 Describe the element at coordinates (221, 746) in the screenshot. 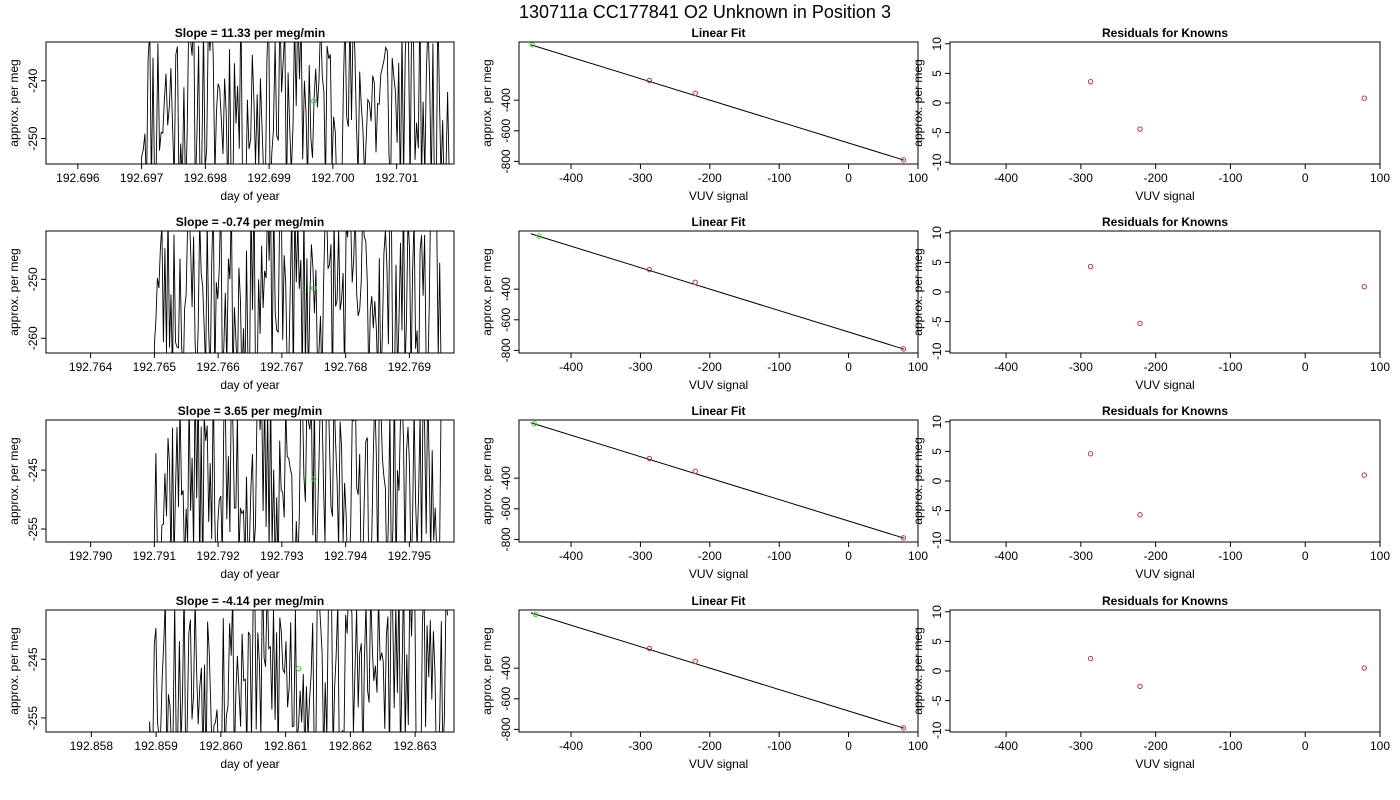

I see `x-tick-label: 192.860` at that location.